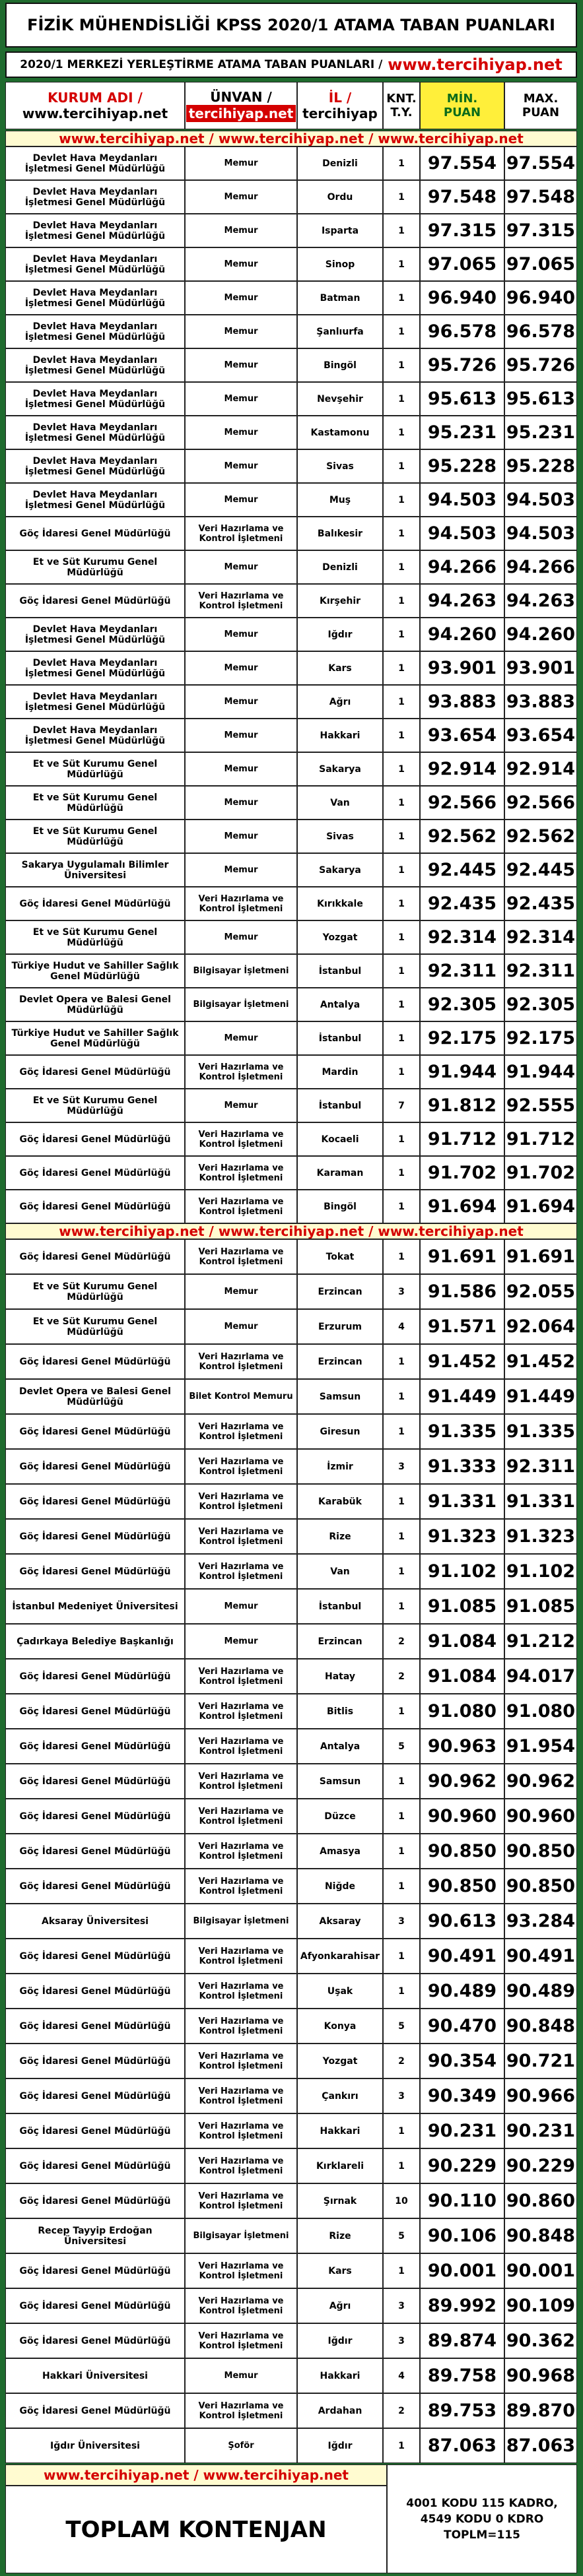 The width and height of the screenshot is (583, 2576). I want to click on column-header-line: KNT., so click(401, 99).